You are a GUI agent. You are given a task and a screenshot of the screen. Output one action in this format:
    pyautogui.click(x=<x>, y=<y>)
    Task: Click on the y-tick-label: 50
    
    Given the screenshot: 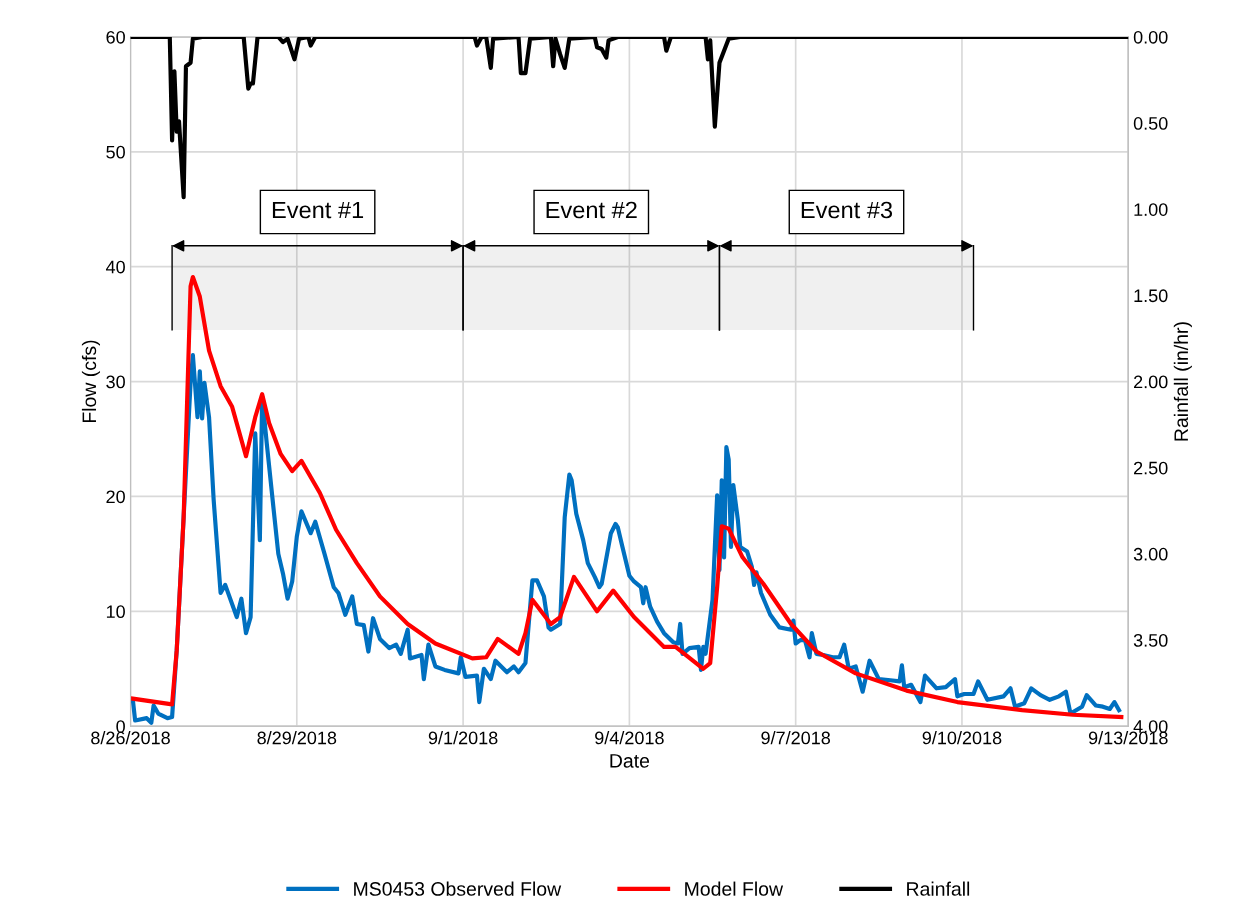 What is the action you would take?
    pyautogui.click(x=115, y=152)
    